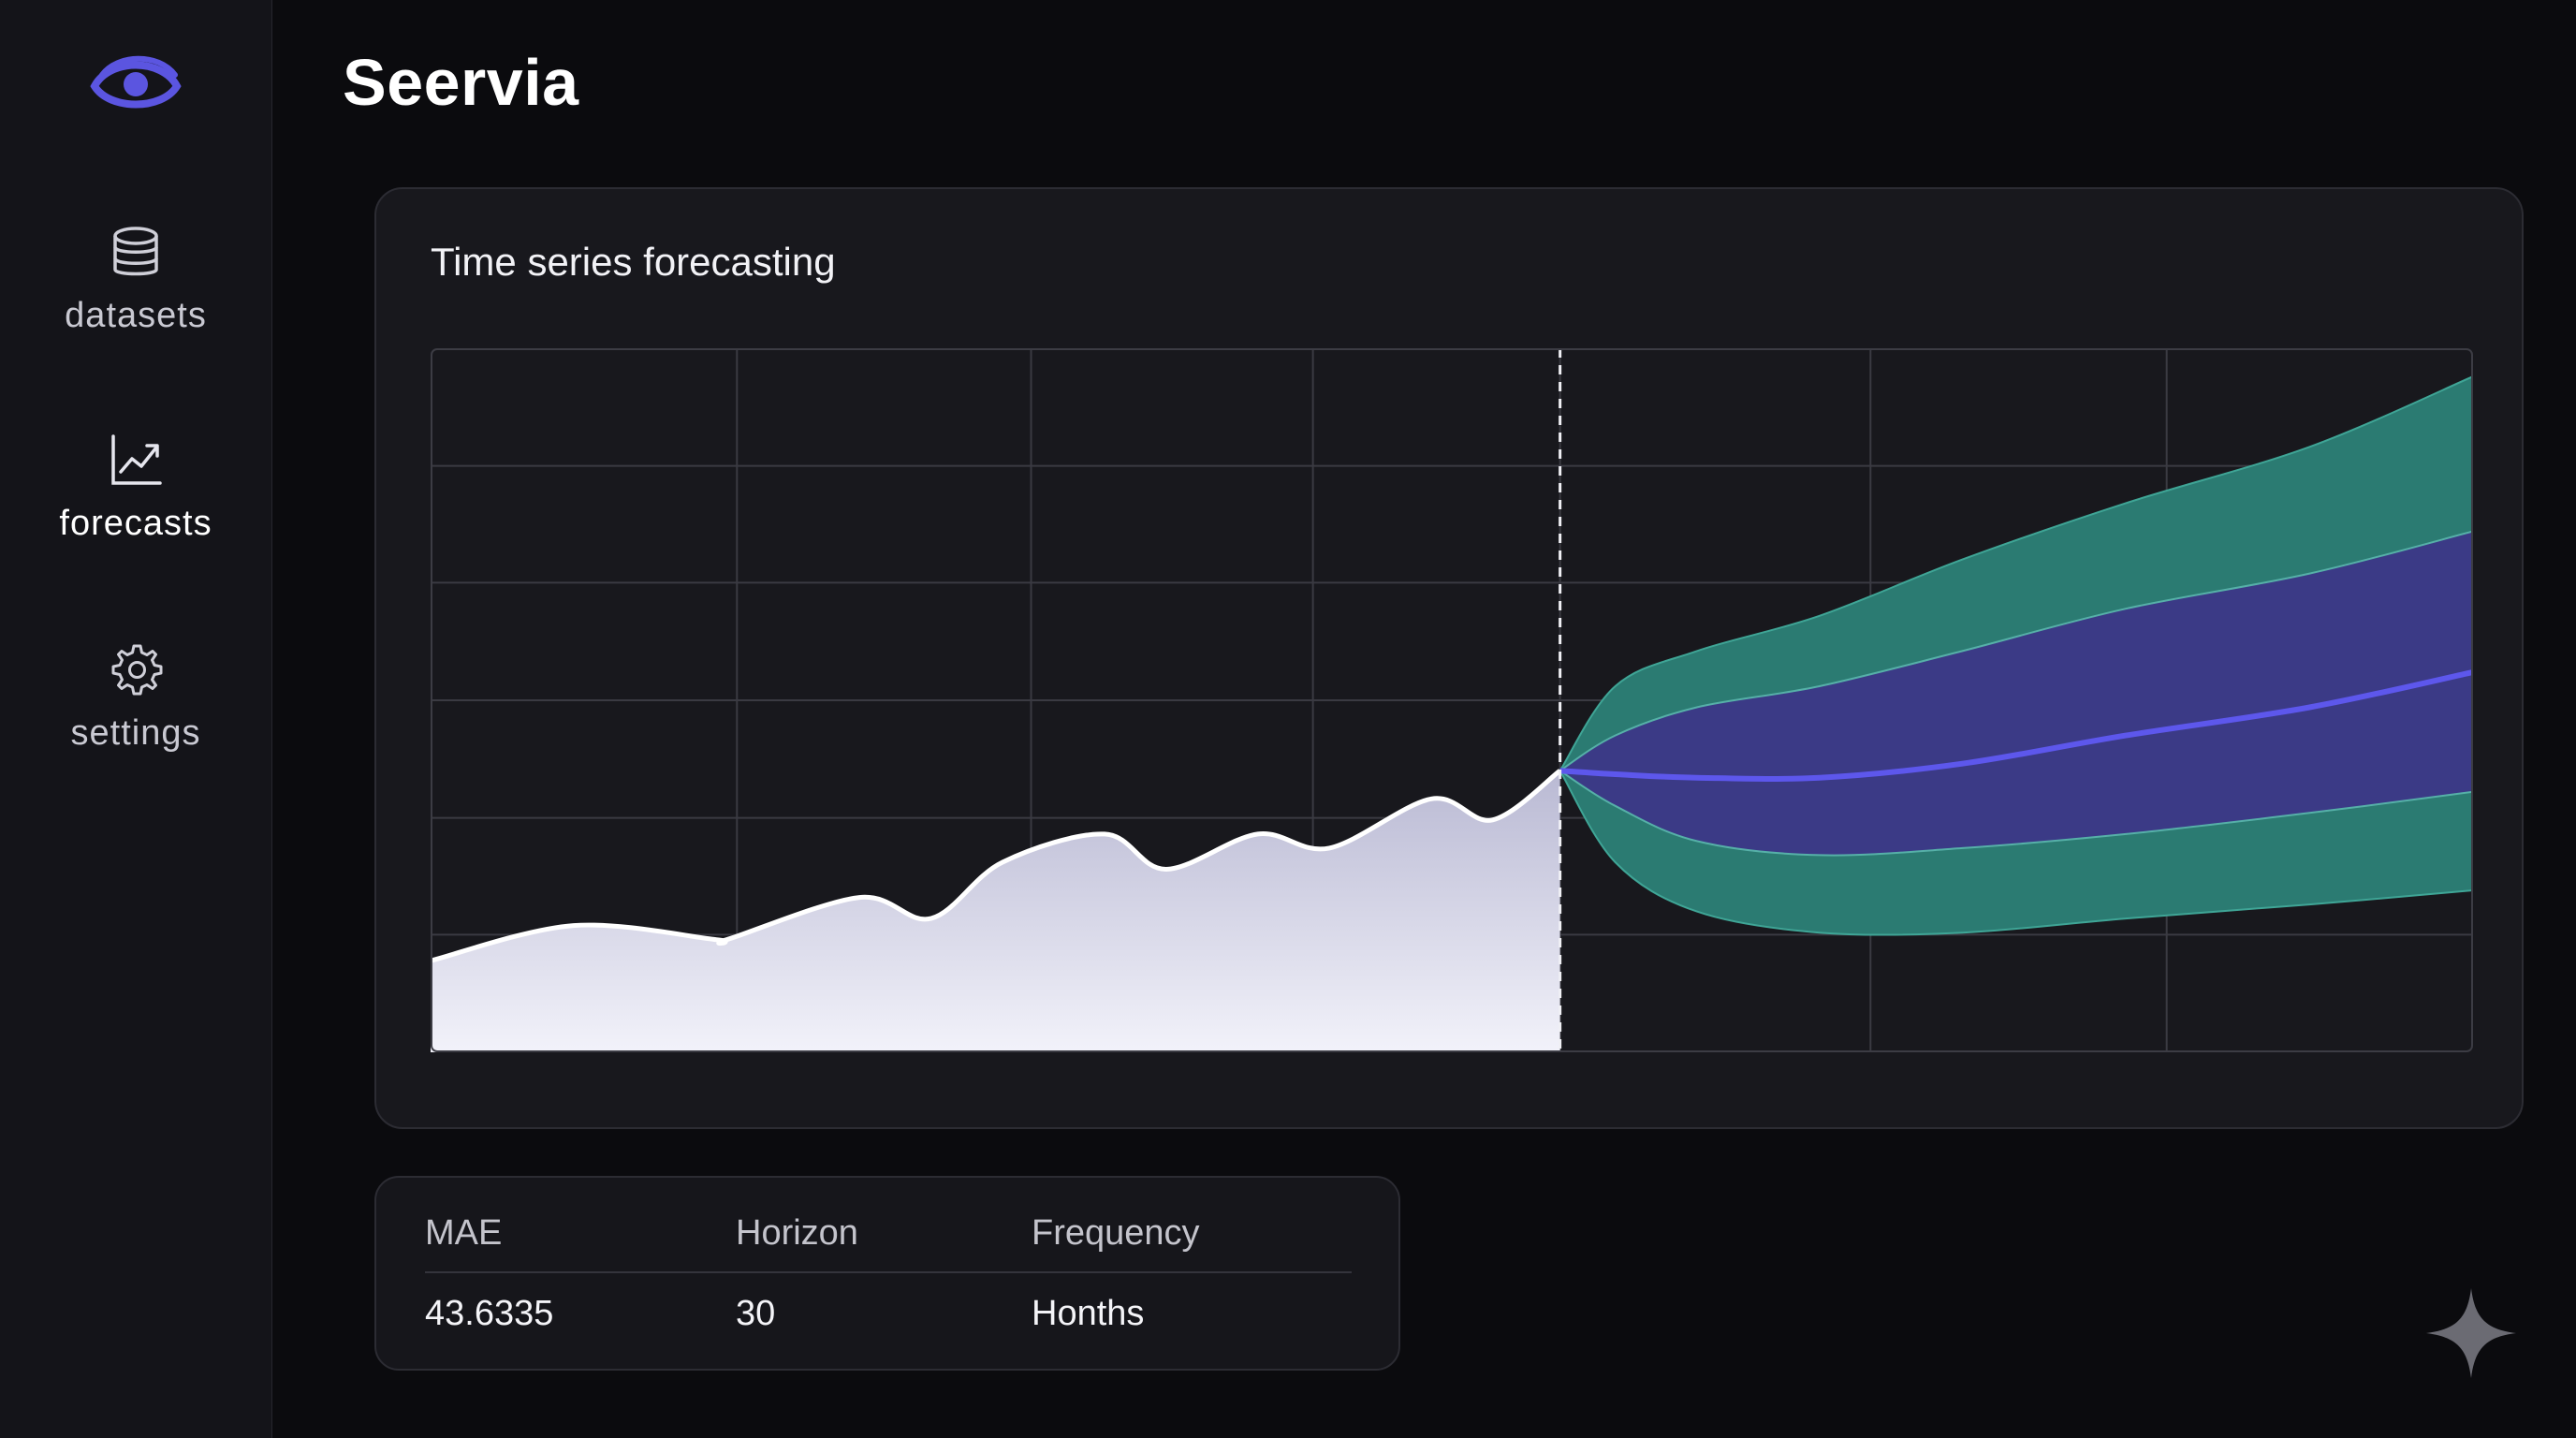 This screenshot has width=2576, height=1438. What do you see at coordinates (461, 82) in the screenshot?
I see `app-title: Seervia` at bounding box center [461, 82].